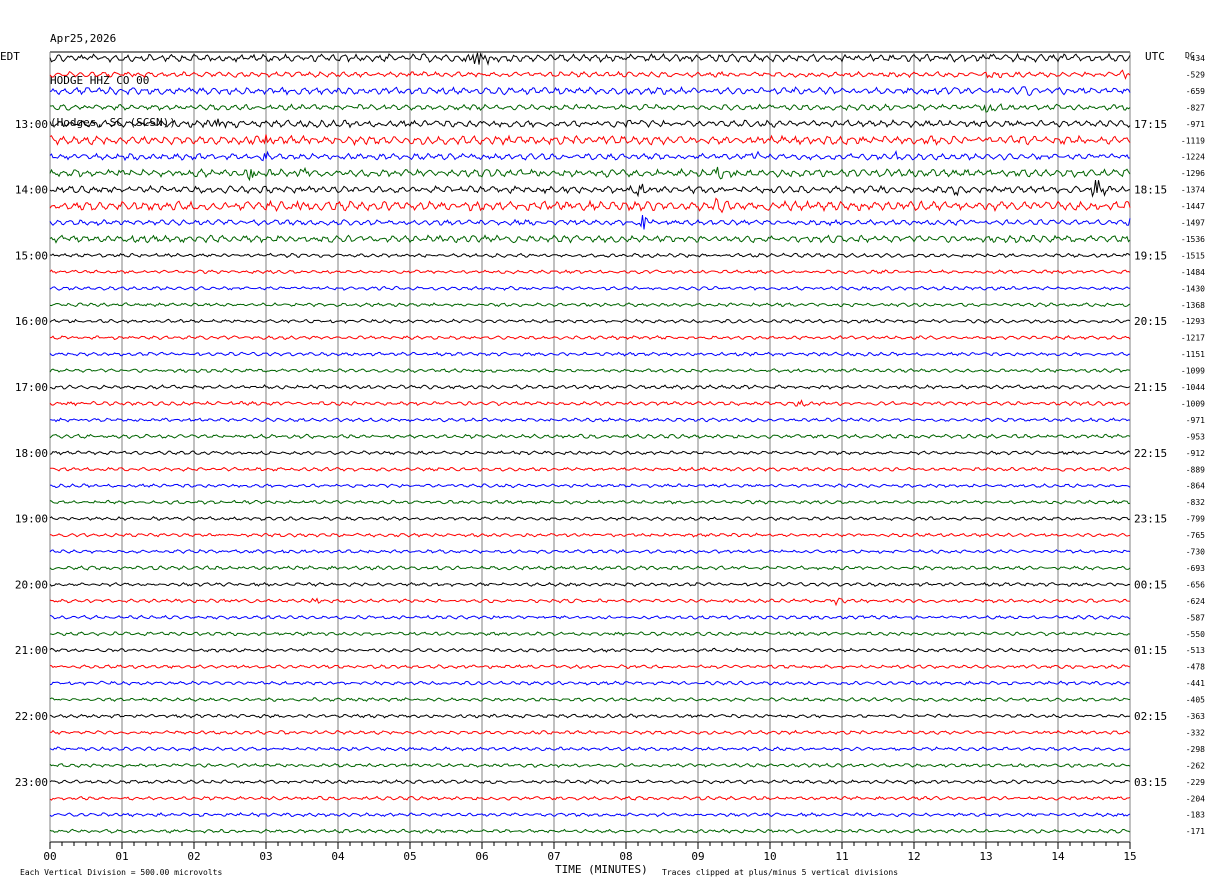 This screenshot has height=886, width=1210. What do you see at coordinates (1129, 856) in the screenshot?
I see `x-tick-label: 15` at bounding box center [1129, 856].